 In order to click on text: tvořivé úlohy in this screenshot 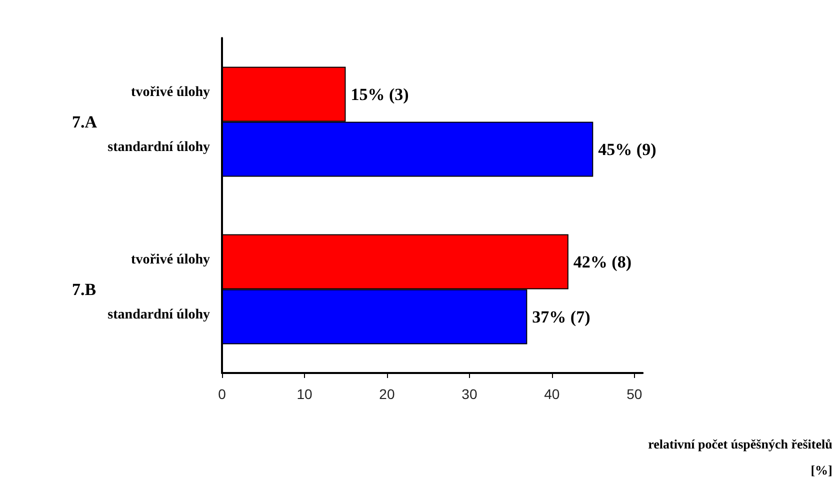, I will do `click(170, 260)`.